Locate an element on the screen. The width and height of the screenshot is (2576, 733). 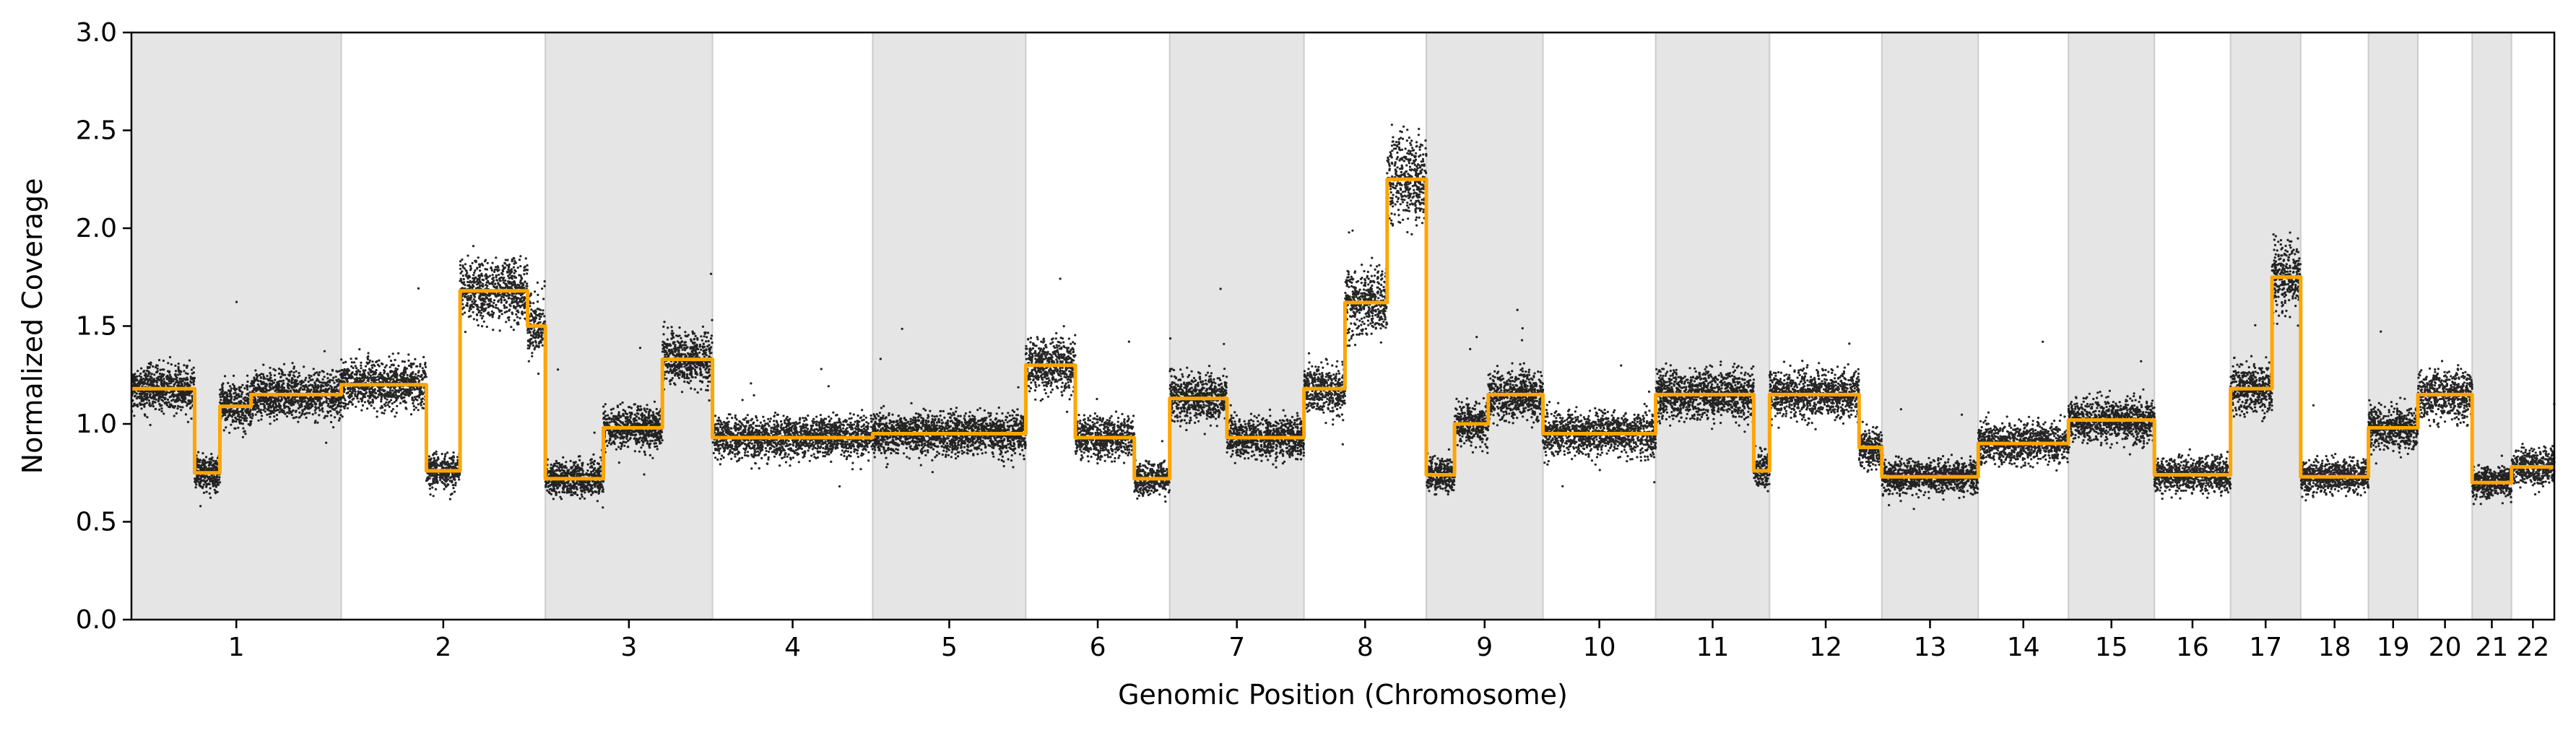
x-tick-label-chr14: 14 is located at coordinates (2023, 647).